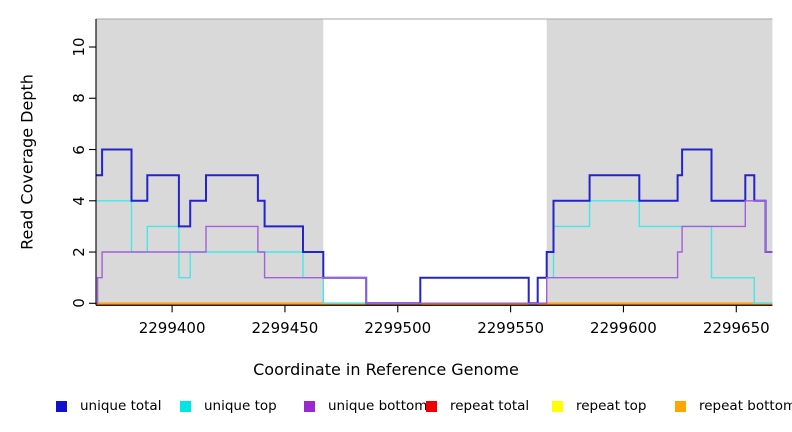 The width and height of the screenshot is (792, 432). I want to click on legend-item-repeat-bottom: repeat bottom, so click(733, 406).